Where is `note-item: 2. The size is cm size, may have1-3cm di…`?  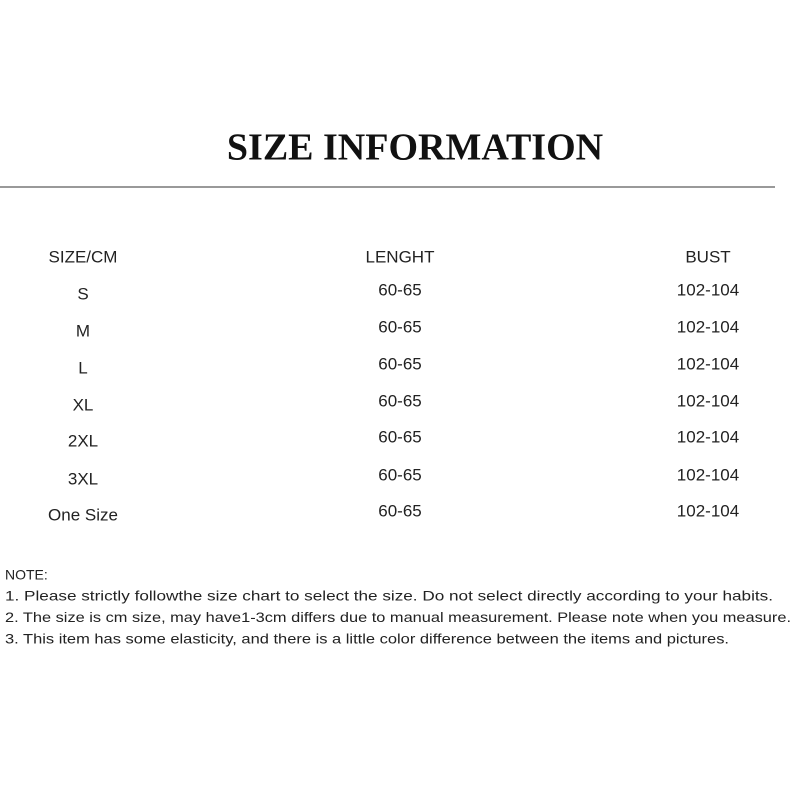
note-item: 2. The size is cm size, may have1-3cm di… is located at coordinates (398, 617).